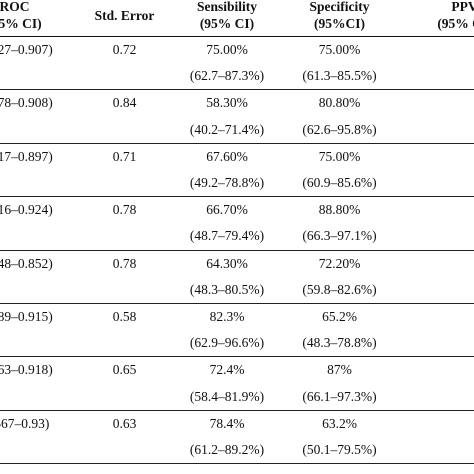  I want to click on table-row-ci: (62.7–87.3%)(61.3–85.5%)(67.7–97%), so click(237, 77).